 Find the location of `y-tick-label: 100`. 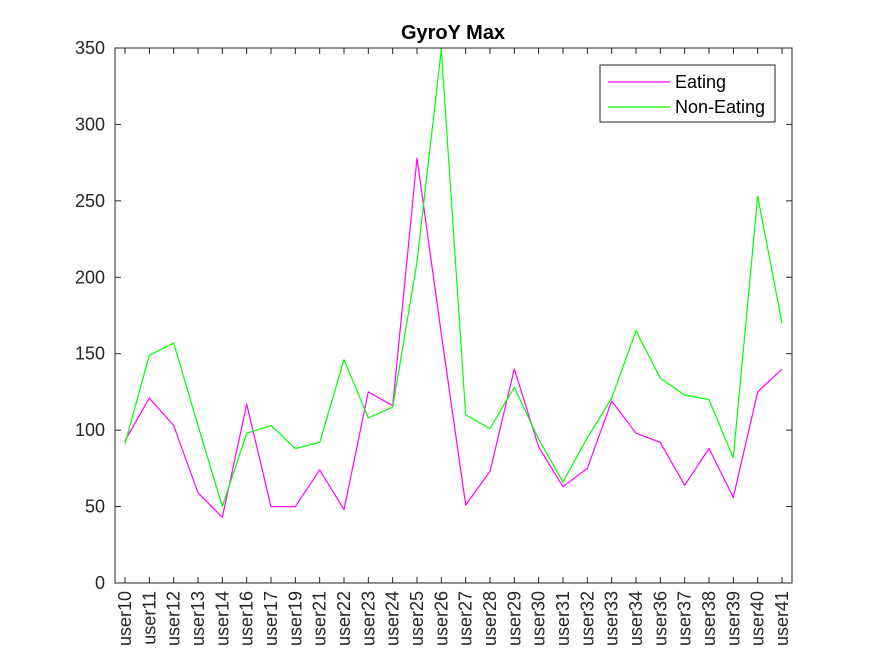

y-tick-label: 100 is located at coordinates (90, 430).